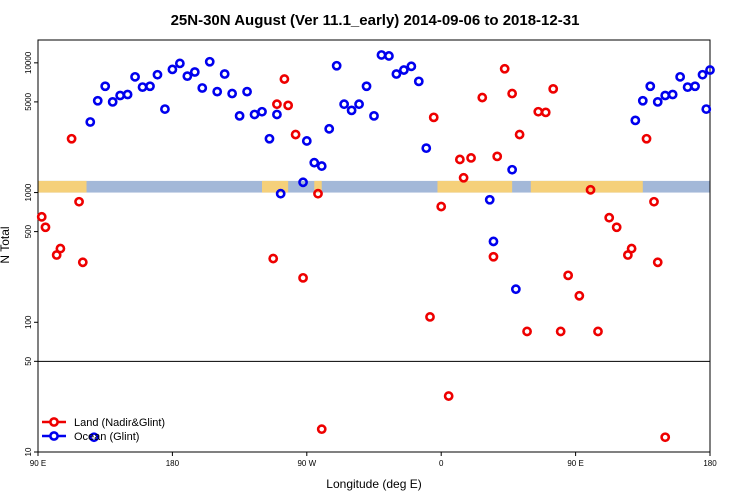 The width and height of the screenshot is (750, 500). Describe the element at coordinates (28, 451) in the screenshot. I see `y-tick-label: 10` at that location.